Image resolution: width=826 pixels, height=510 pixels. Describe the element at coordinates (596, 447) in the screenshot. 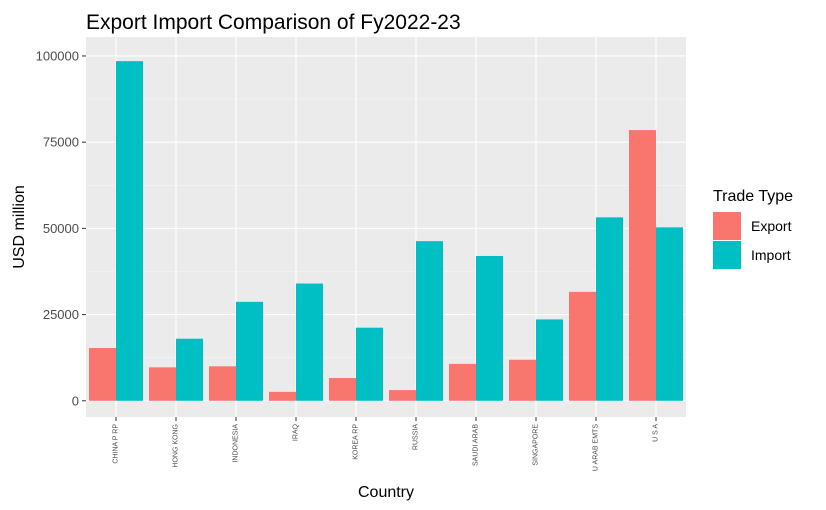

I see `x-tick-label: U ARAB EMTS` at that location.